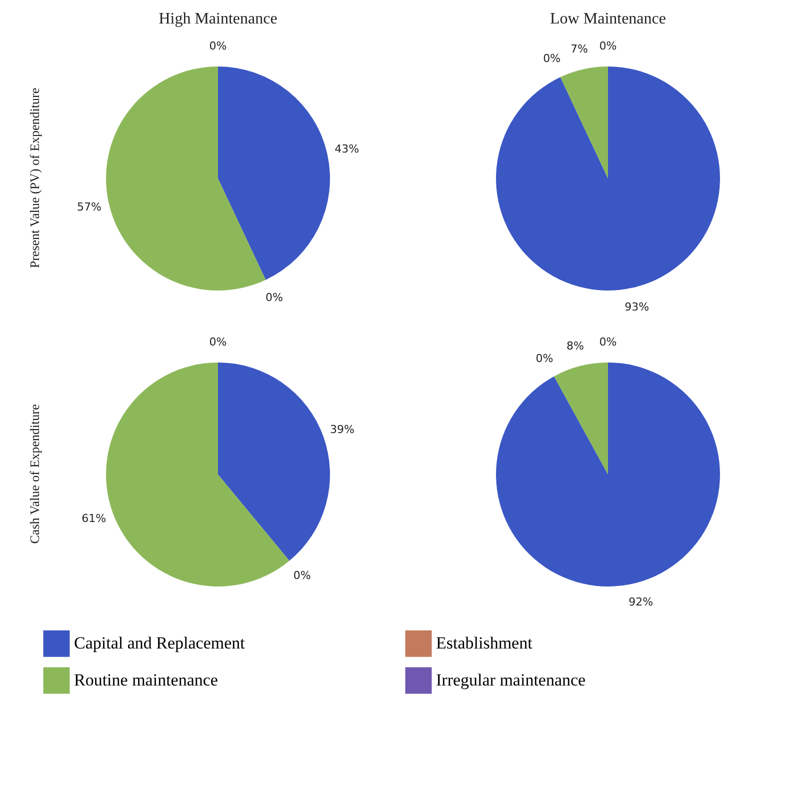 Image resolution: width=789 pixels, height=812 pixels. What do you see at coordinates (34, 178) in the screenshot?
I see `text: Present Value (PV) of Expenditure` at bounding box center [34, 178].